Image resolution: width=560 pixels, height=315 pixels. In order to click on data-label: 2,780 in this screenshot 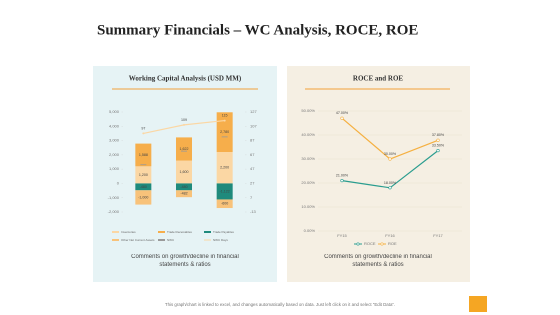, I will do `click(224, 132)`.